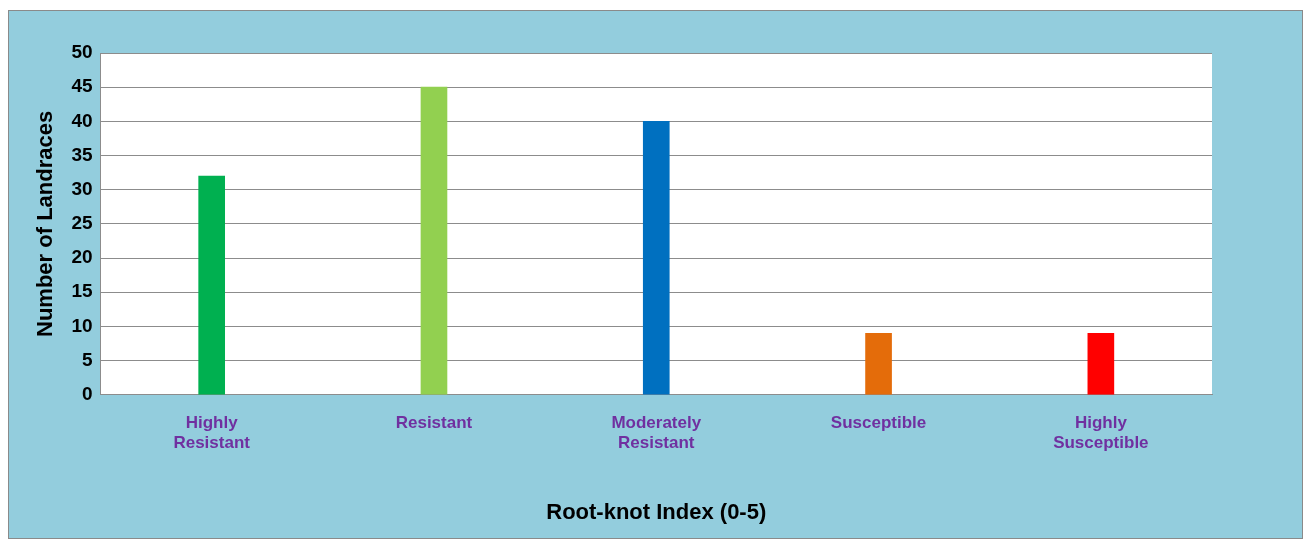 This screenshot has height=539, width=1303. Describe the element at coordinates (87, 394) in the screenshot. I see `y-tick-label: 0` at that location.